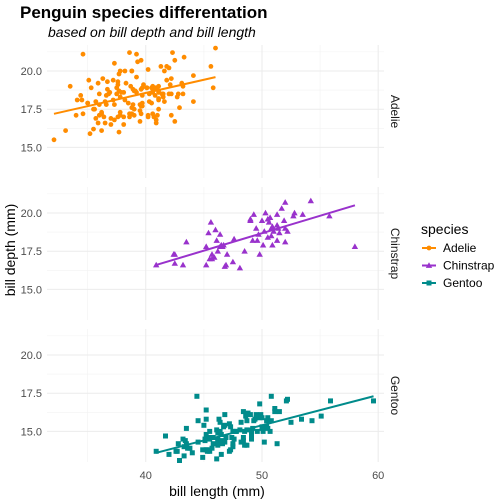  I want to click on legend-title: species, so click(444, 229).